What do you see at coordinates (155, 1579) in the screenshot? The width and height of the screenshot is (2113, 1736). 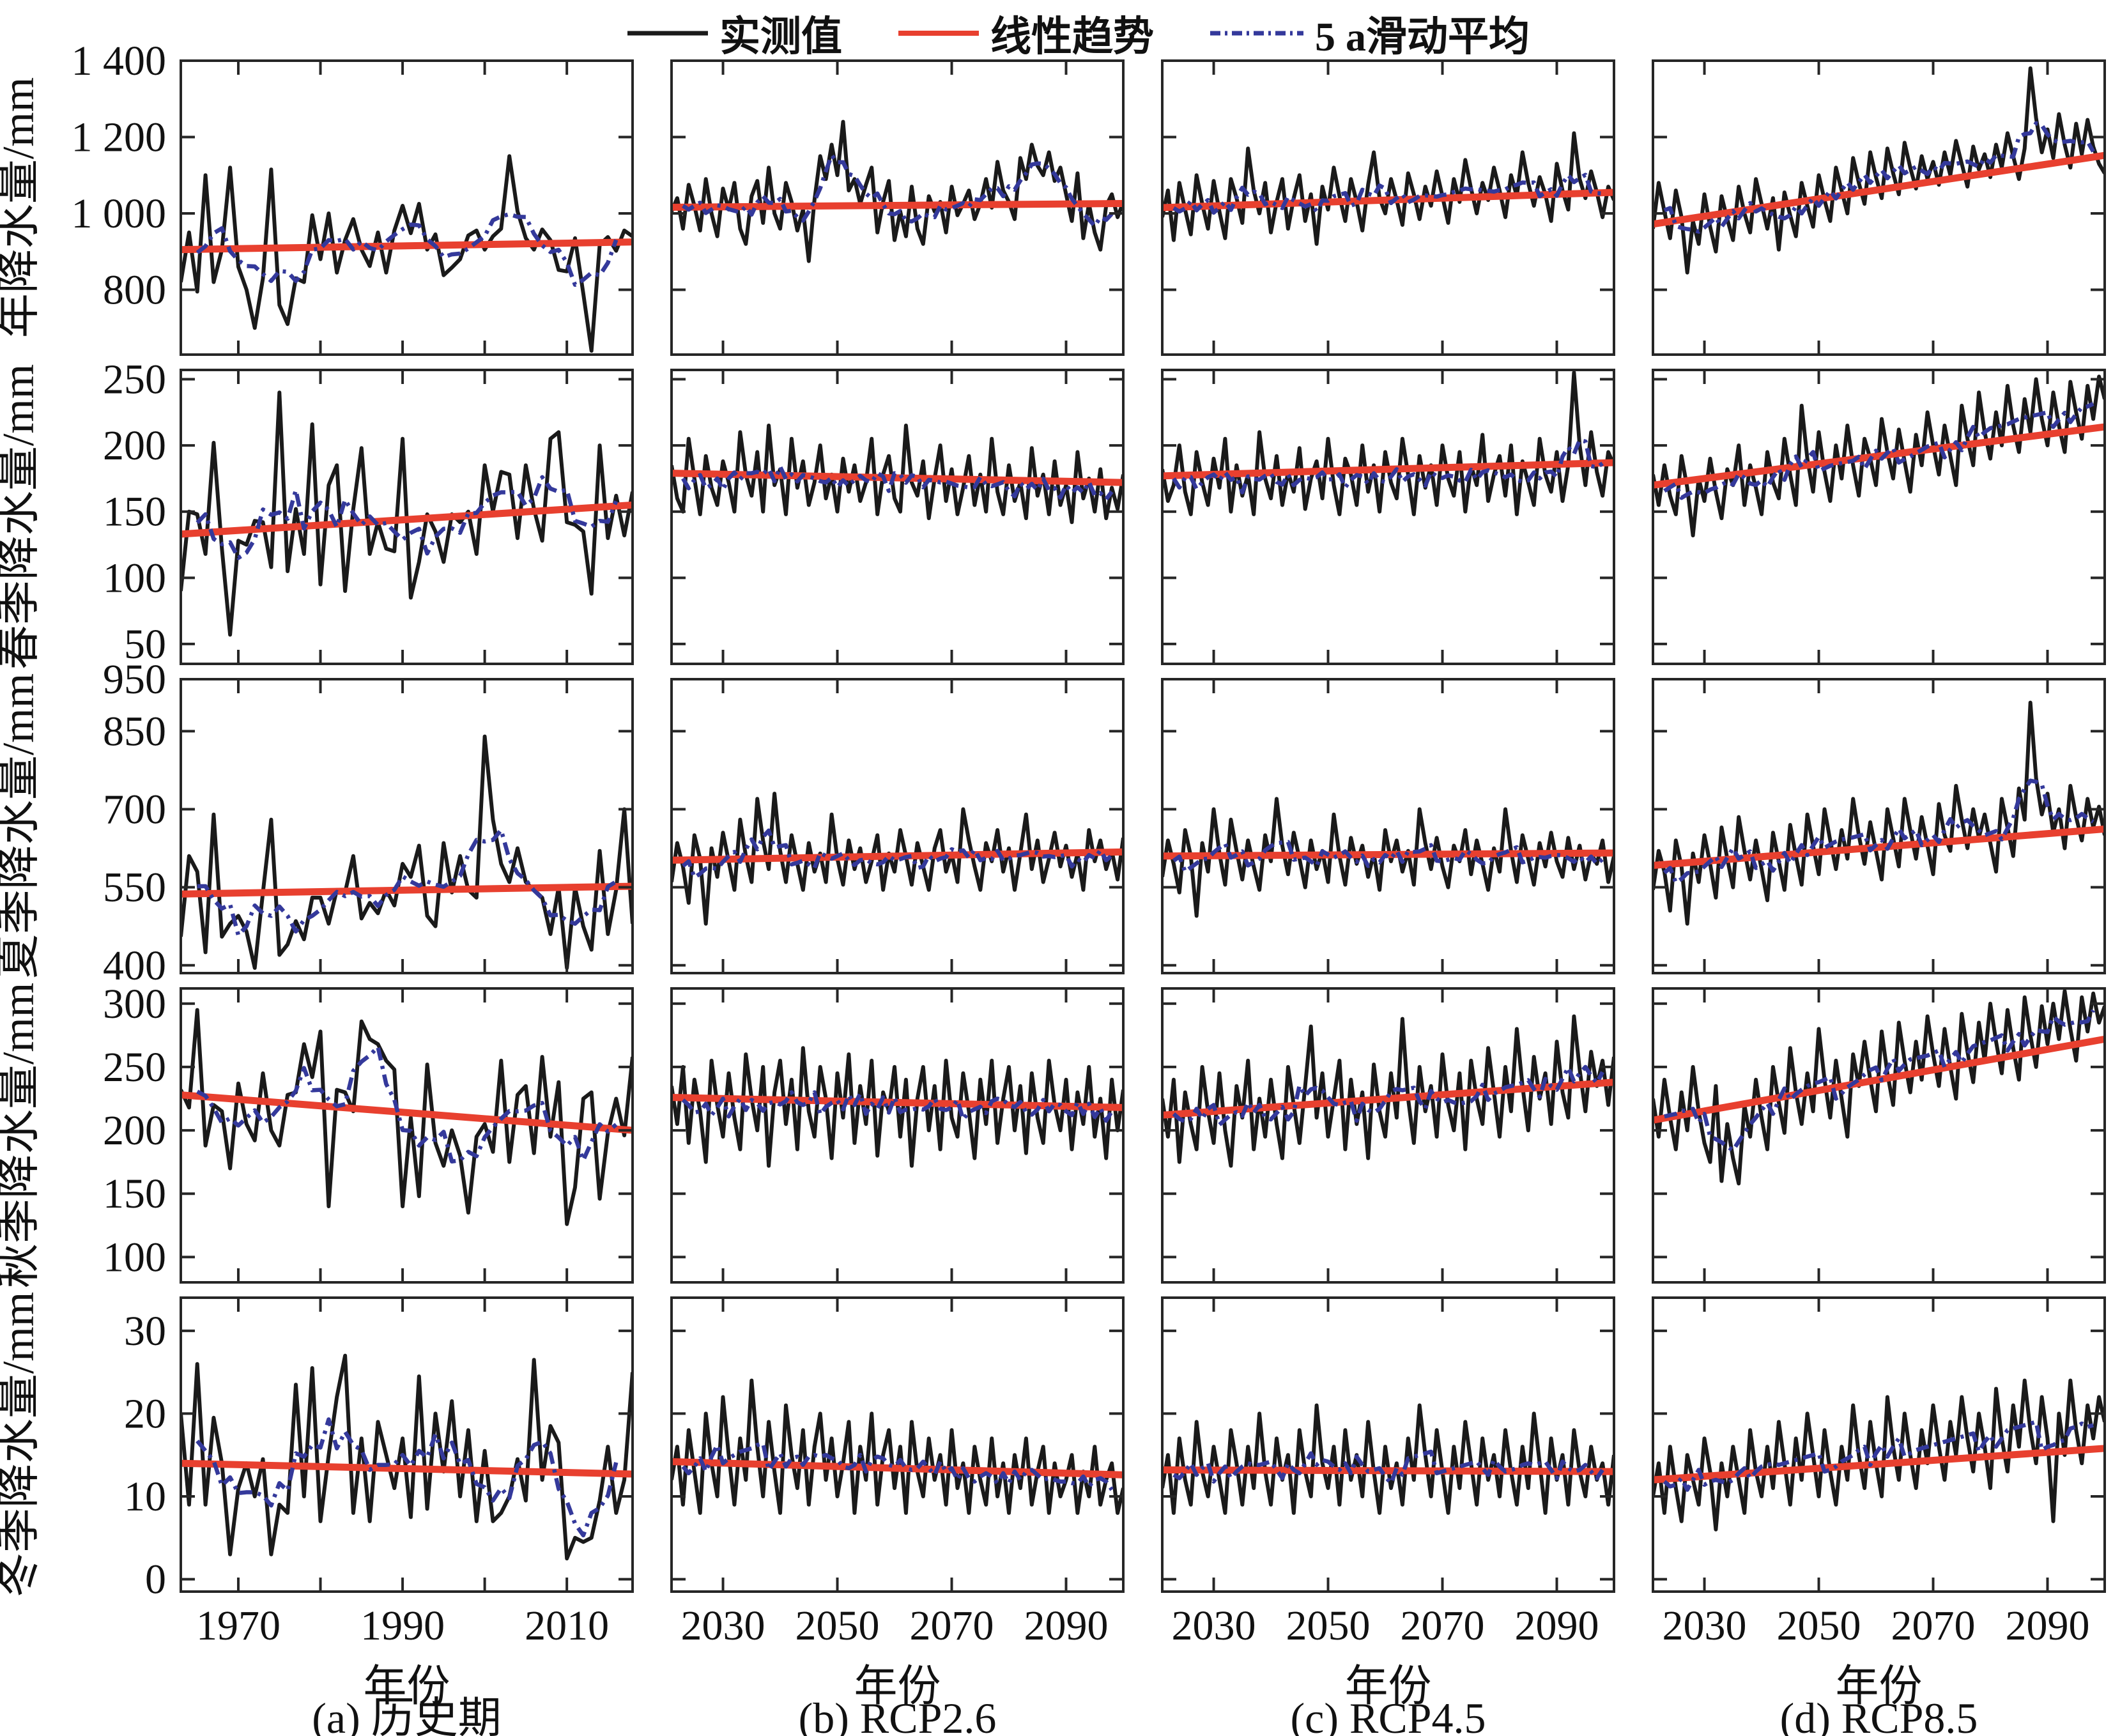 I see `y-tick-label: 0` at bounding box center [155, 1579].